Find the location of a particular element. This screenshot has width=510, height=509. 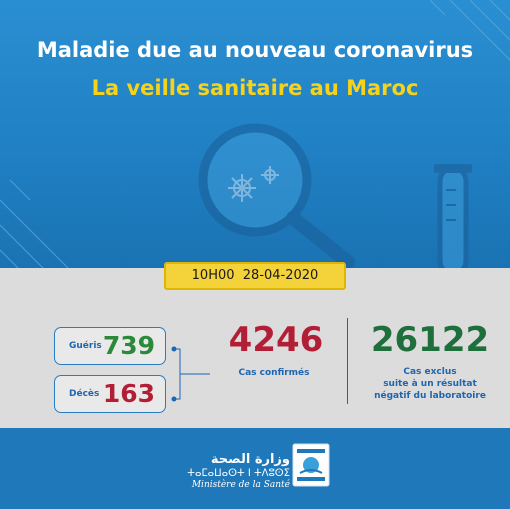

ministry-name-tifinagh: ⵜⴰⵎⴰⵡⴰⵙⵜ ⵏ ⵜⴷⵓⵙⵉ is located at coordinates (238, 473).